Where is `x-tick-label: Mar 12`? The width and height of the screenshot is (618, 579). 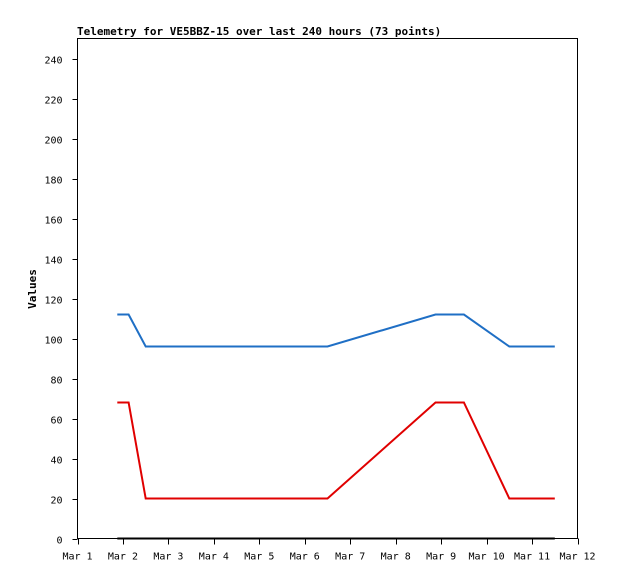
x-tick-label: Mar 12 is located at coordinates (577, 557).